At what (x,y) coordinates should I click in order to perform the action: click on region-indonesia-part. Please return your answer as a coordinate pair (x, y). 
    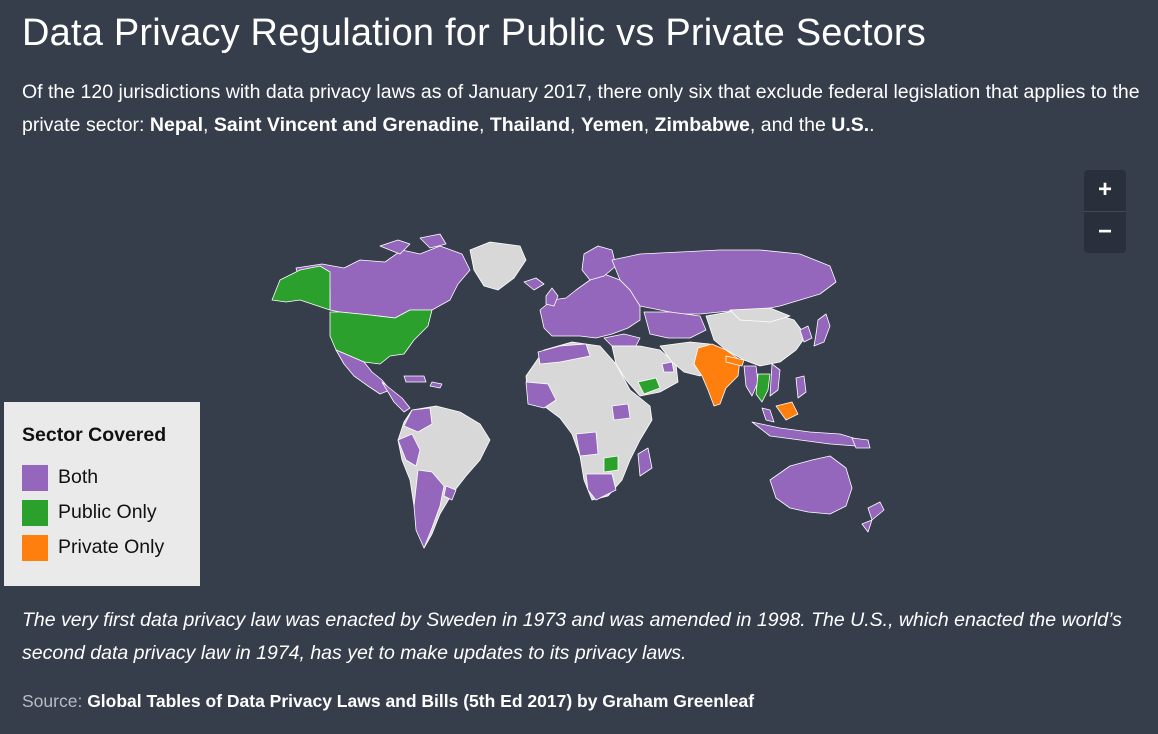
    Looking at the image, I should click on (787, 411).